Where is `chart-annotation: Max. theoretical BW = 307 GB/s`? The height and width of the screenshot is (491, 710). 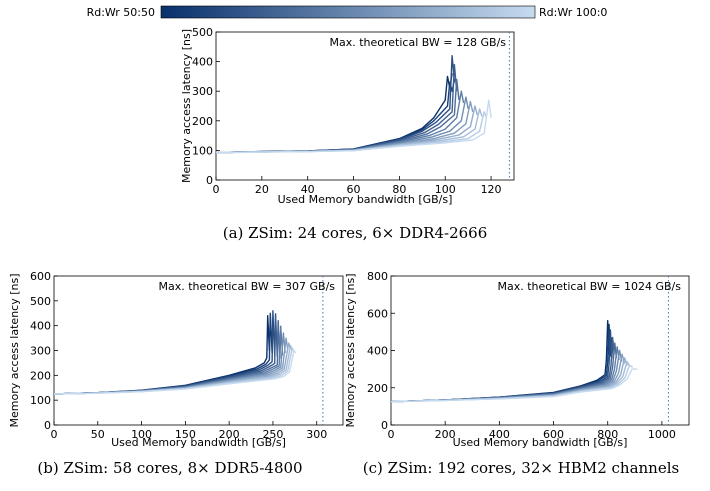 chart-annotation: Max. theoretical BW = 307 GB/s is located at coordinates (246, 286).